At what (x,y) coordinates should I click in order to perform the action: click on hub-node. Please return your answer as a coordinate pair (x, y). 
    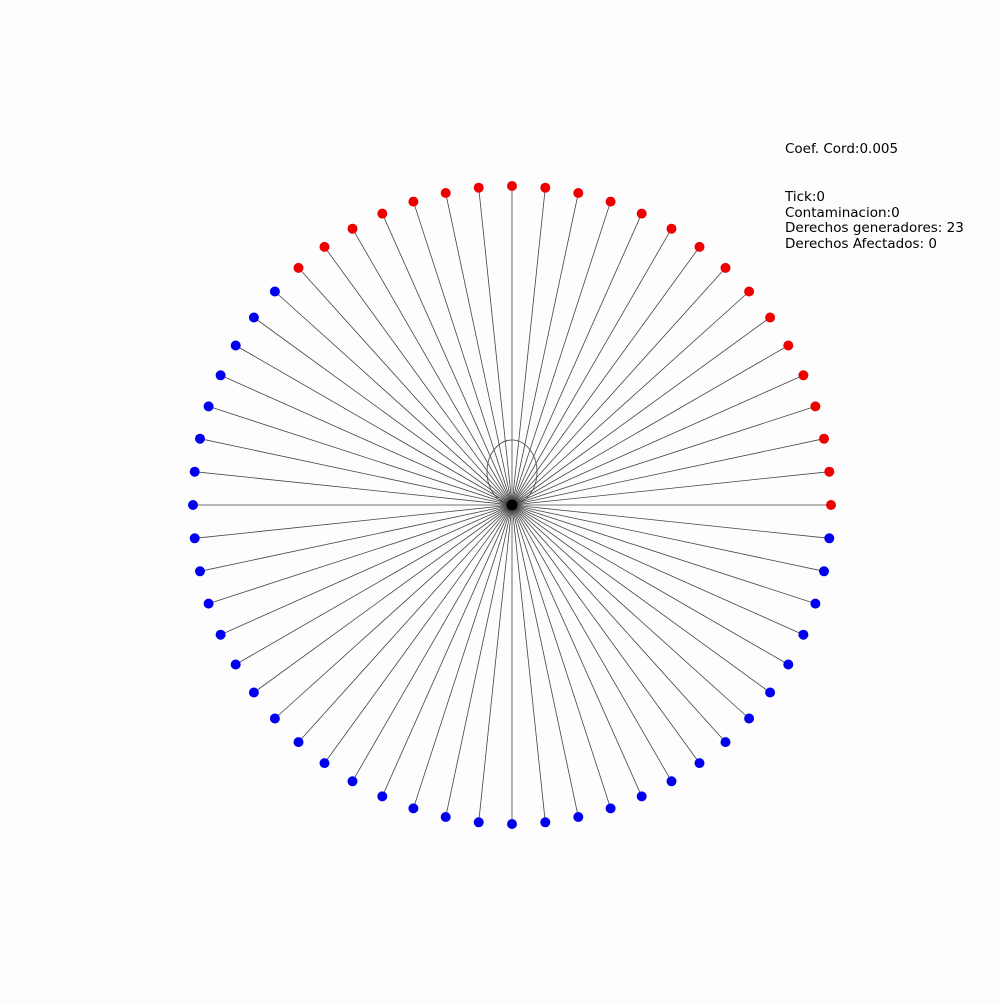
    Looking at the image, I should click on (512, 505).